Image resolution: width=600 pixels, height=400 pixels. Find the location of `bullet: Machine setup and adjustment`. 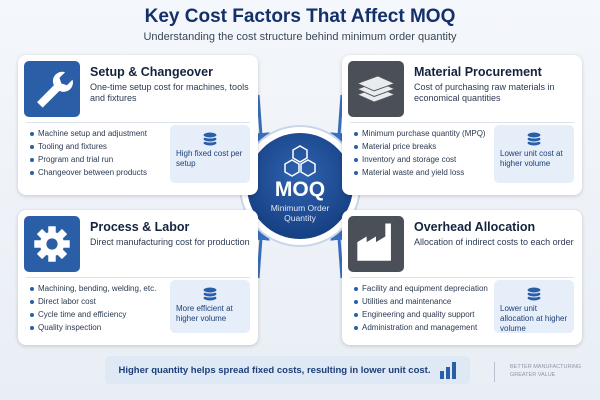

bullet: Machine setup and adjustment is located at coordinates (92, 133).